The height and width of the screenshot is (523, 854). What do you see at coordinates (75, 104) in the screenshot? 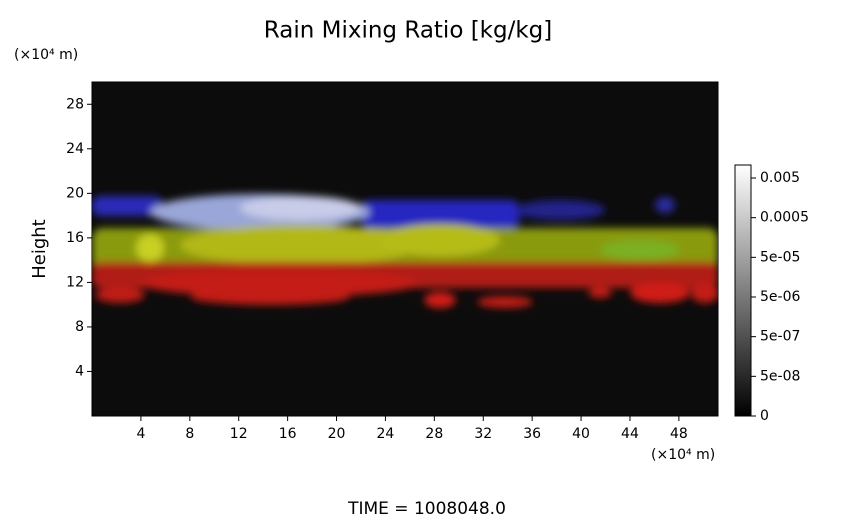
I see `y-tick-label: 28` at bounding box center [75, 104].